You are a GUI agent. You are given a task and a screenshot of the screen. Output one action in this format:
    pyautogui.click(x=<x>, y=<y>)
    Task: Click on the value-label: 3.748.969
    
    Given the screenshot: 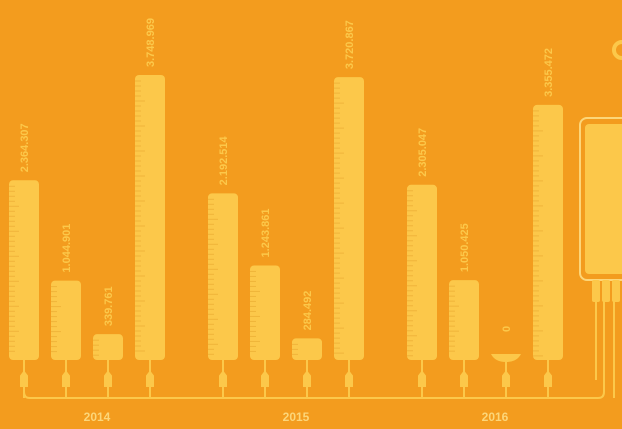 What is the action you would take?
    pyautogui.click(x=151, y=42)
    